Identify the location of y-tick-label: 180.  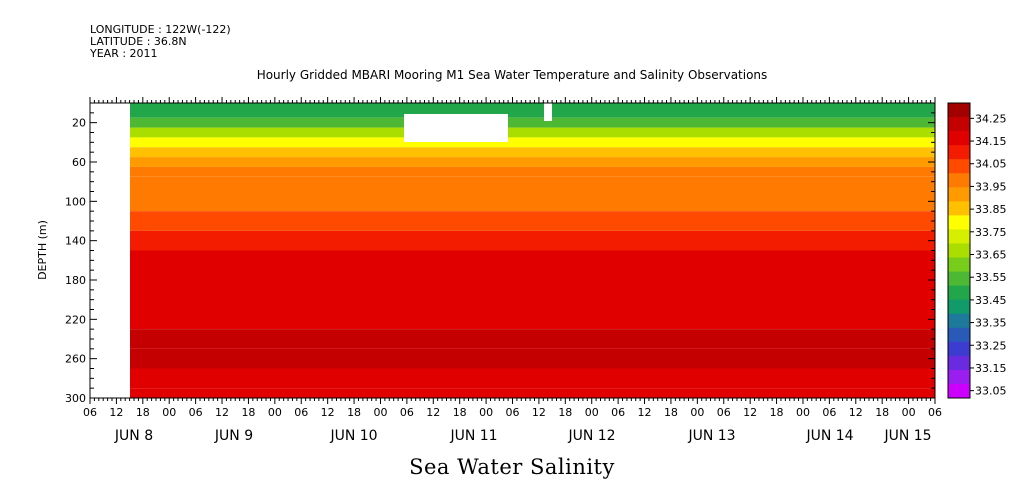
(75, 280).